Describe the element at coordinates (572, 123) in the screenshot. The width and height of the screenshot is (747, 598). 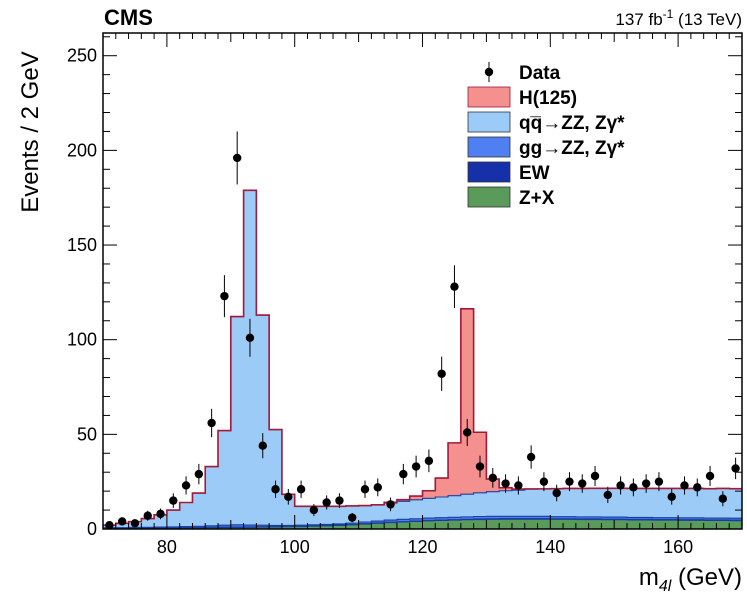
I see `legend-label: qq̅→ZZ, Zγ*` at that location.